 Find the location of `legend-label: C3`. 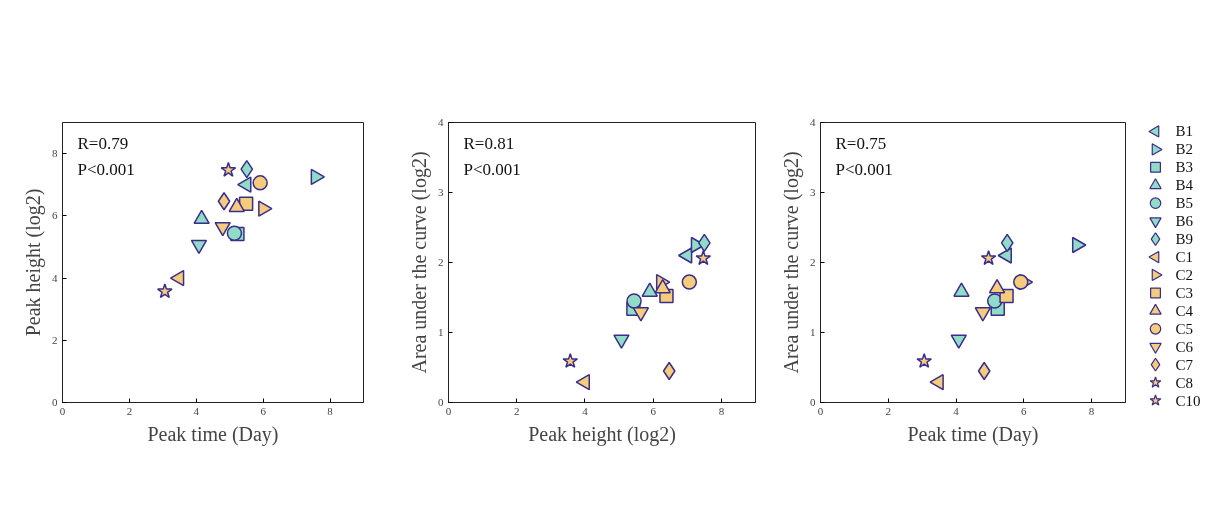

legend-label: C3 is located at coordinates (1184, 292).